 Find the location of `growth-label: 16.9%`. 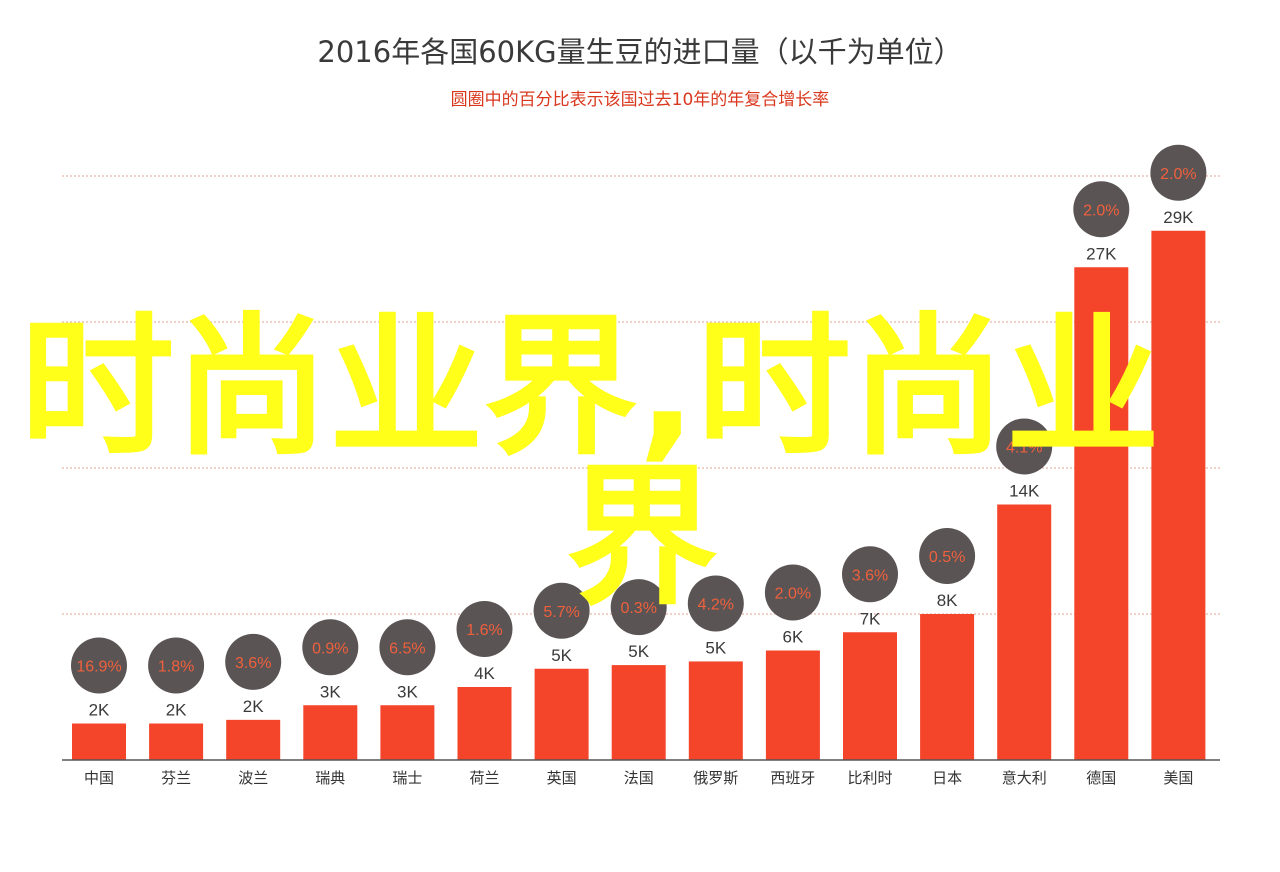

growth-label: 16.9% is located at coordinates (98, 667).